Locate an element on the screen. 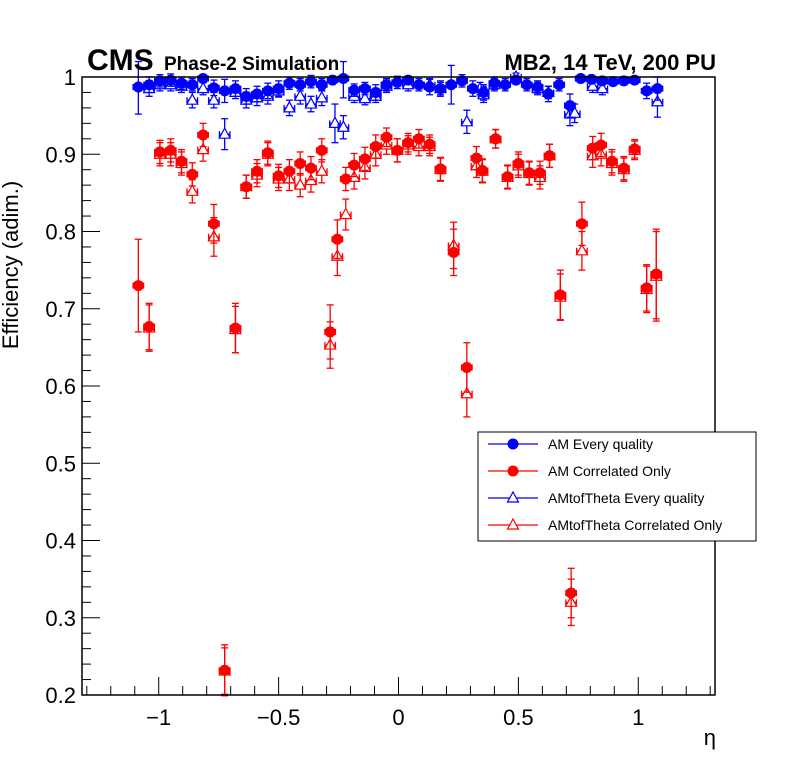 The width and height of the screenshot is (796, 772). x-axis-title: η is located at coordinates (710, 737).